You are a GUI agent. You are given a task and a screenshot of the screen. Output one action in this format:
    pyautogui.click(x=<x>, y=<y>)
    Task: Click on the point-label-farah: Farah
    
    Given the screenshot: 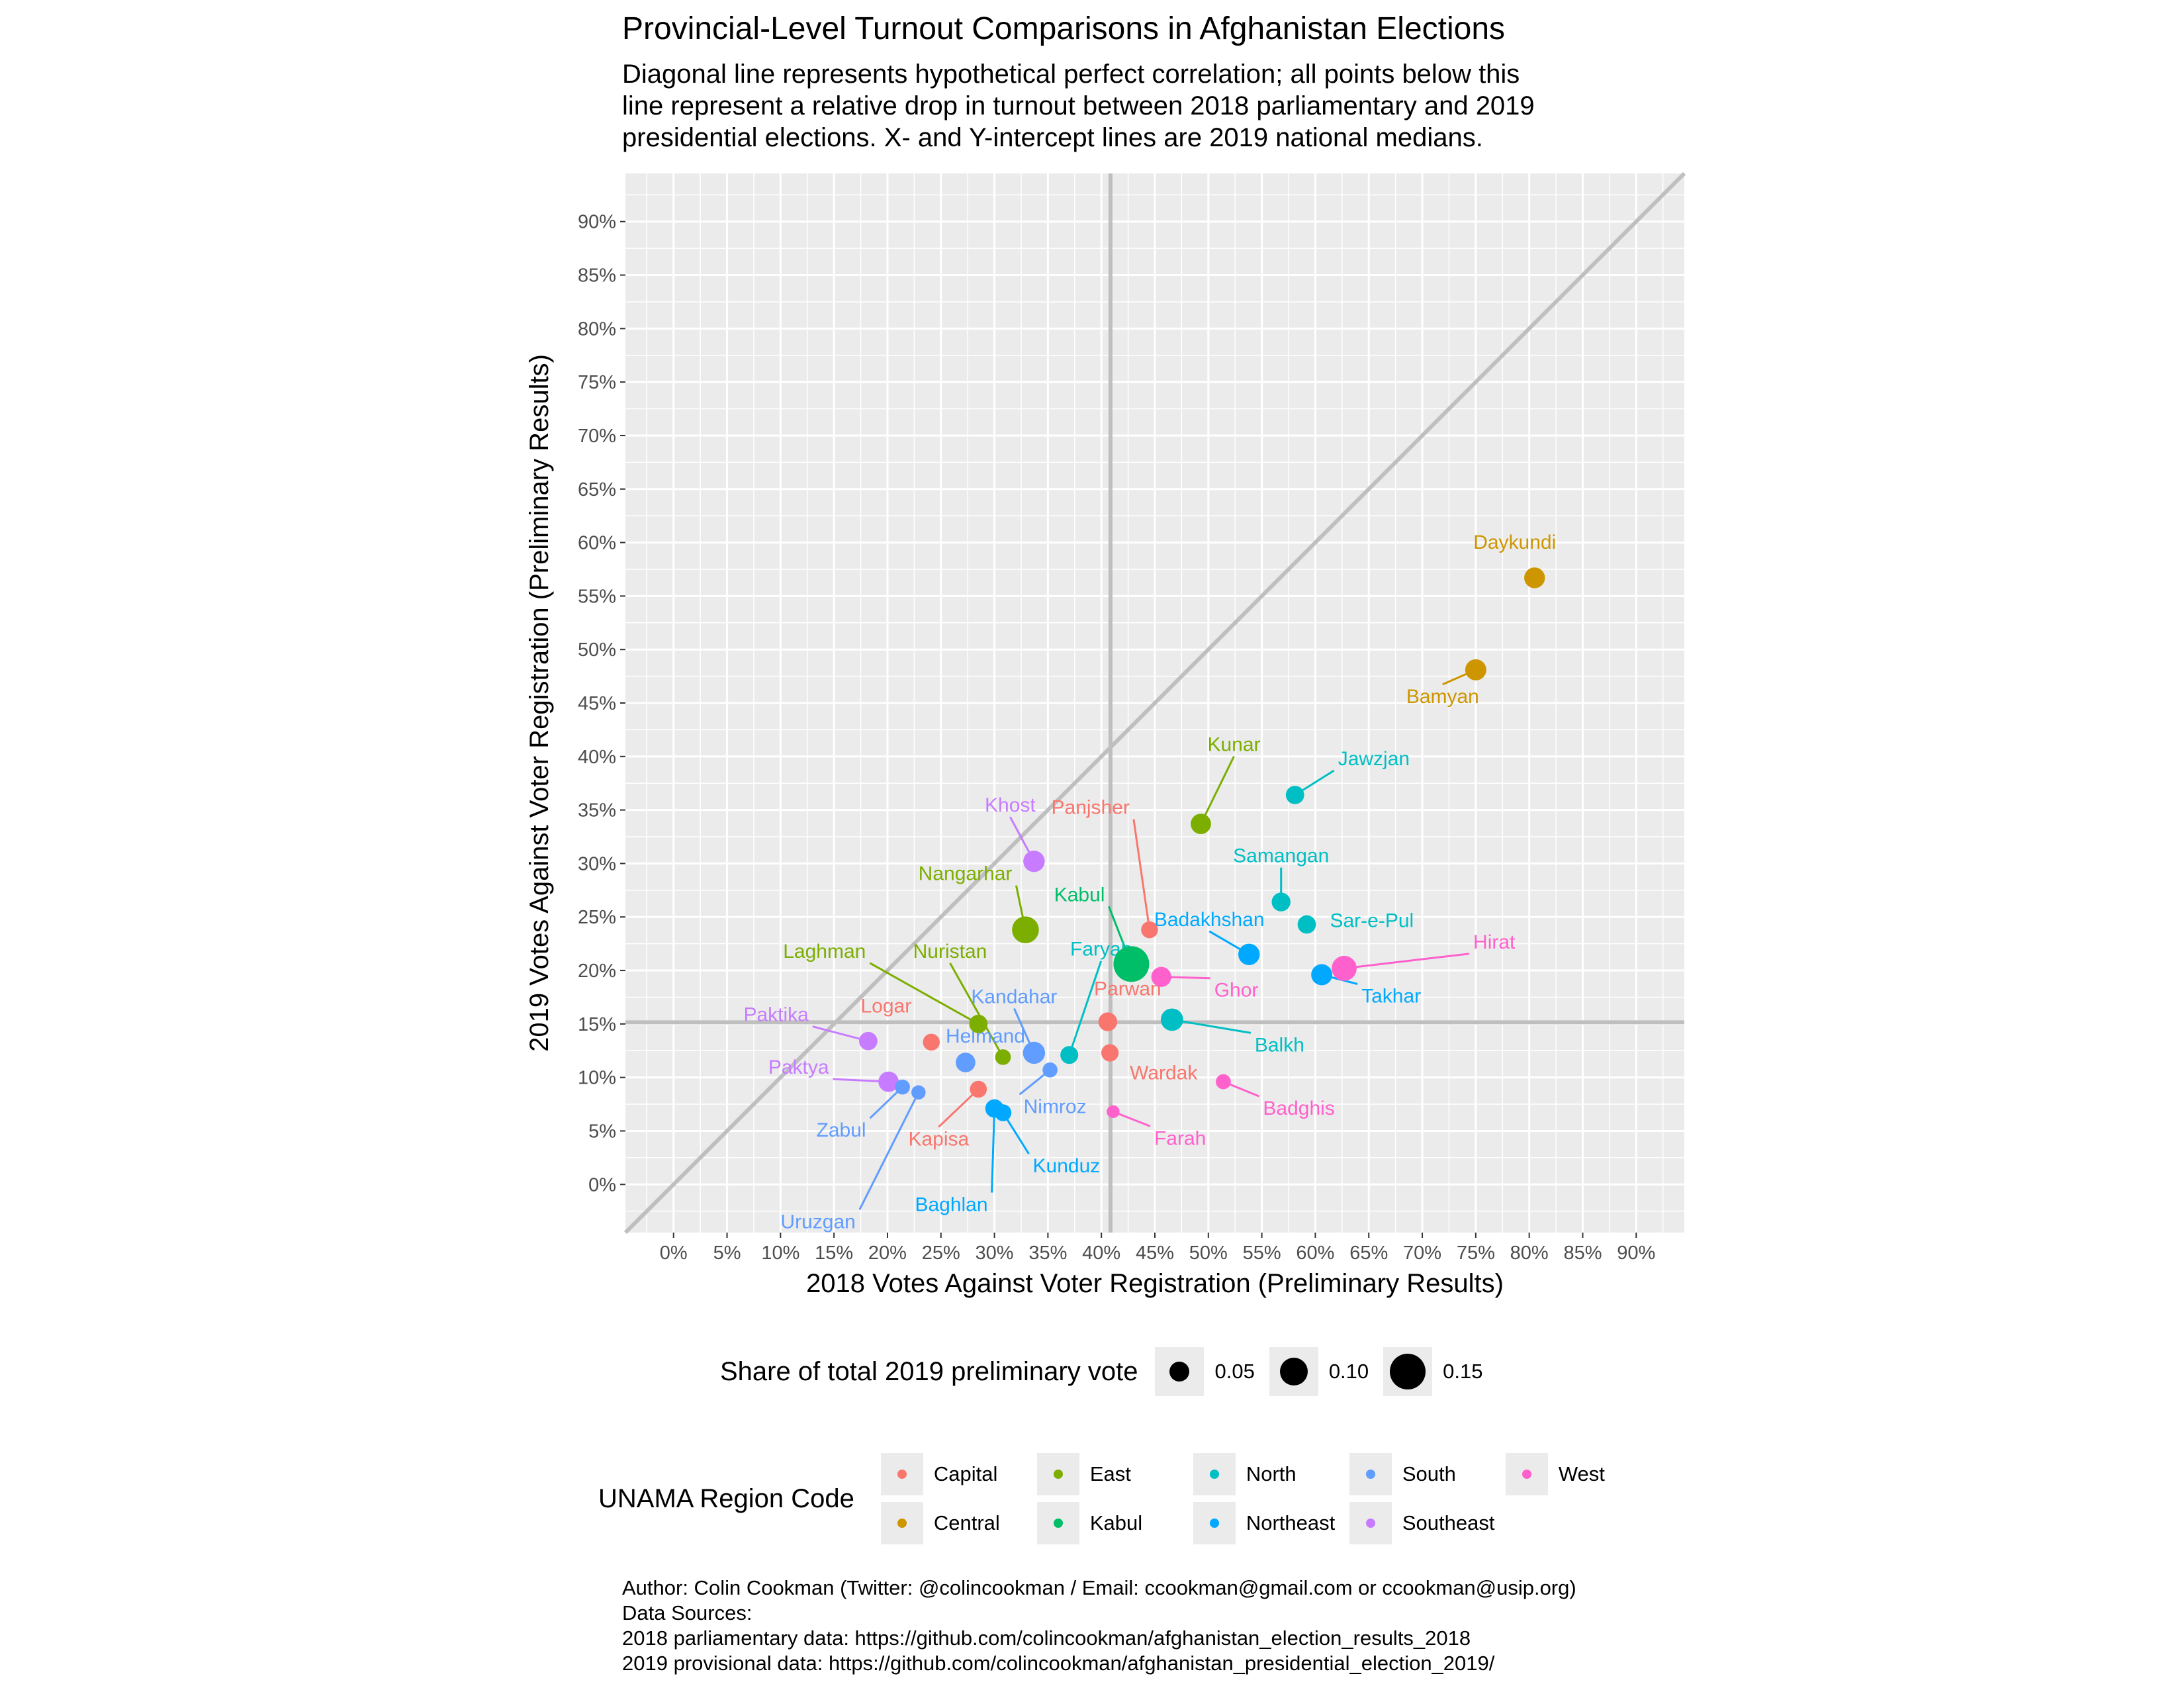 What is the action you would take?
    pyautogui.click(x=1180, y=1138)
    